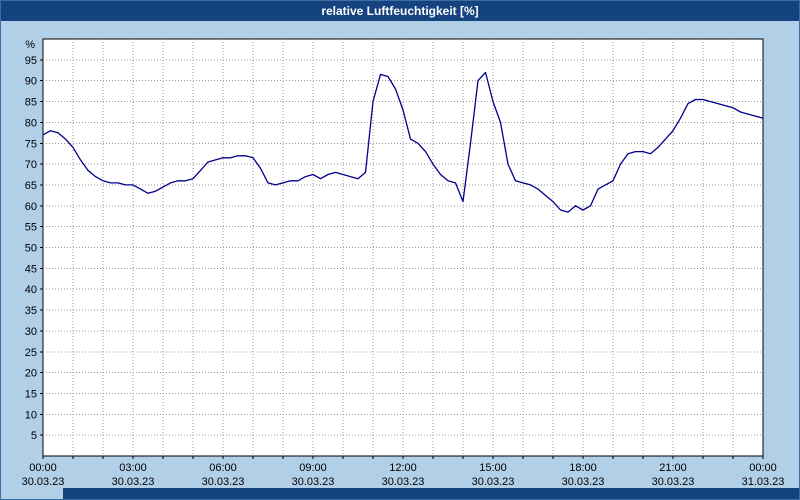 Image resolution: width=800 pixels, height=500 pixels. What do you see at coordinates (31, 269) in the screenshot?
I see `y-tick-label: 45` at bounding box center [31, 269].